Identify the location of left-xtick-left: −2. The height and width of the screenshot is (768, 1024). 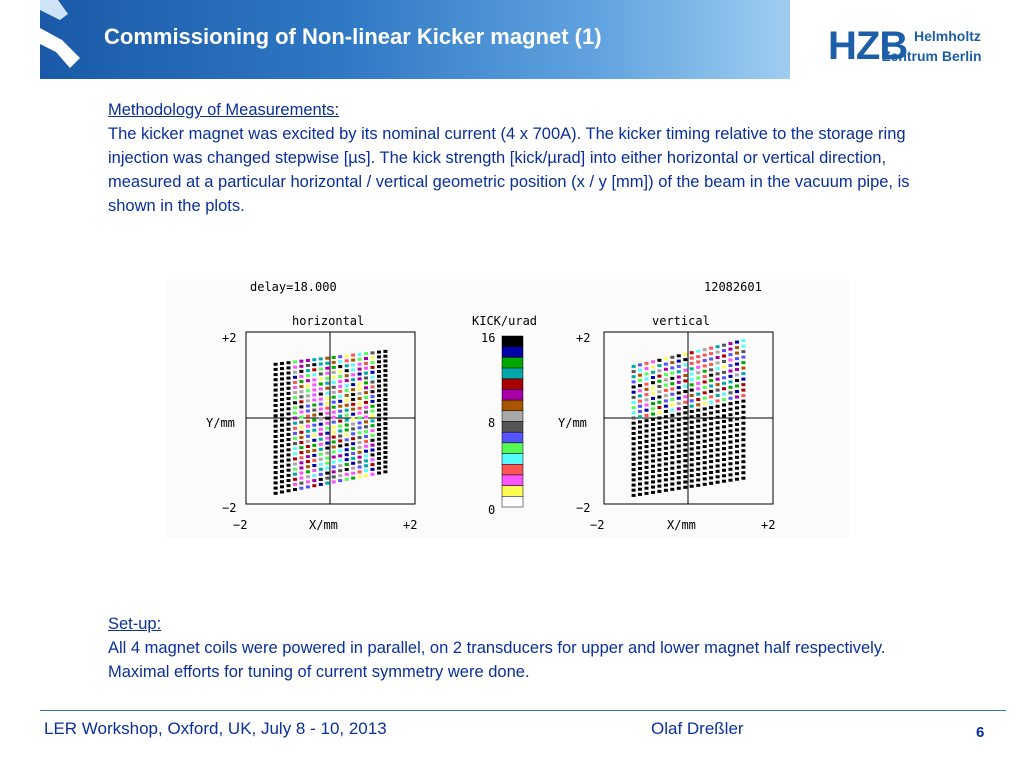
(240, 525).